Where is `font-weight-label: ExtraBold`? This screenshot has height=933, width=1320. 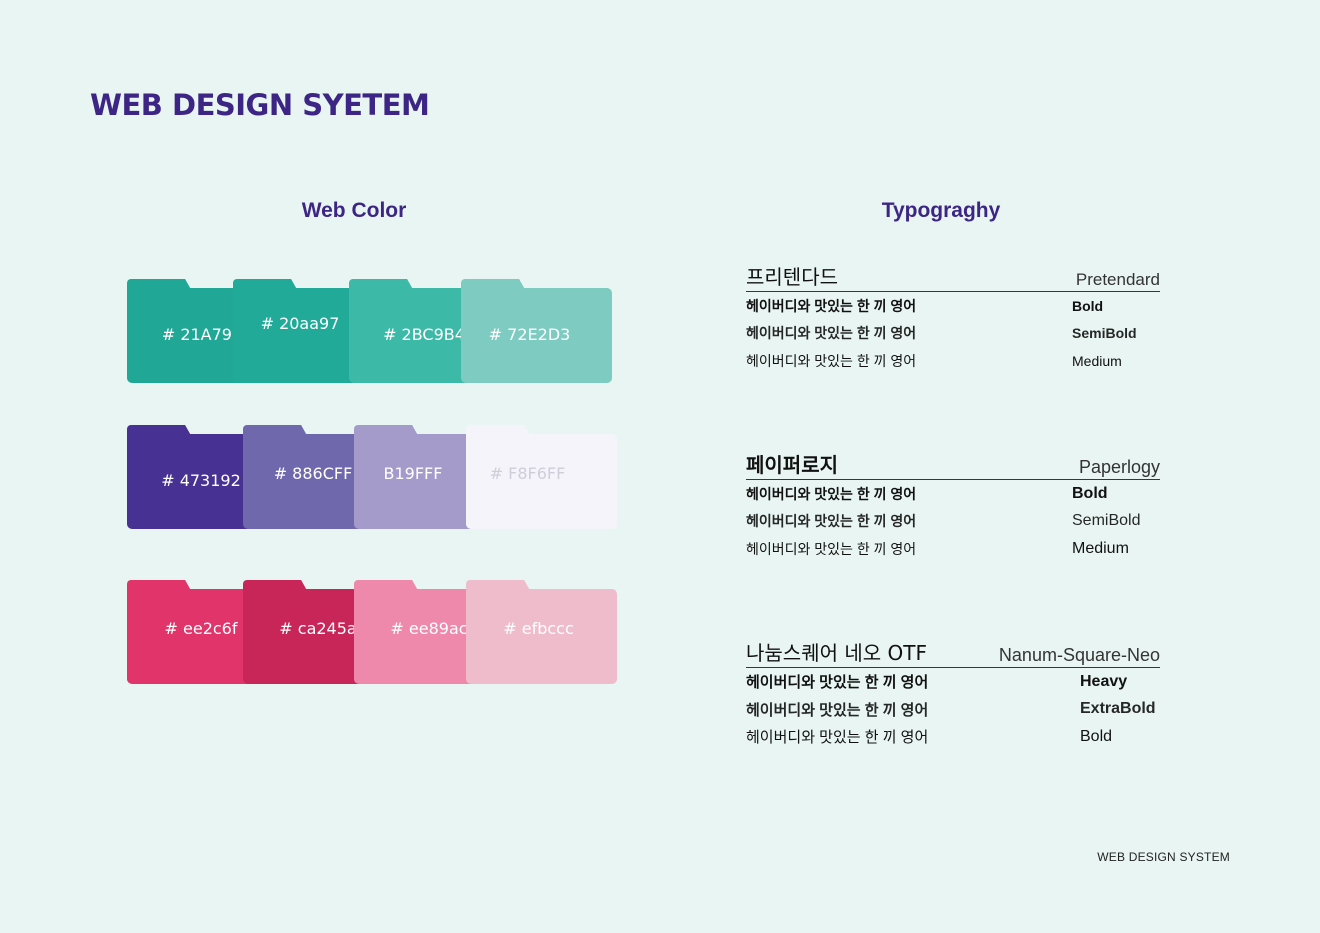
font-weight-label: ExtraBold is located at coordinates (1118, 709).